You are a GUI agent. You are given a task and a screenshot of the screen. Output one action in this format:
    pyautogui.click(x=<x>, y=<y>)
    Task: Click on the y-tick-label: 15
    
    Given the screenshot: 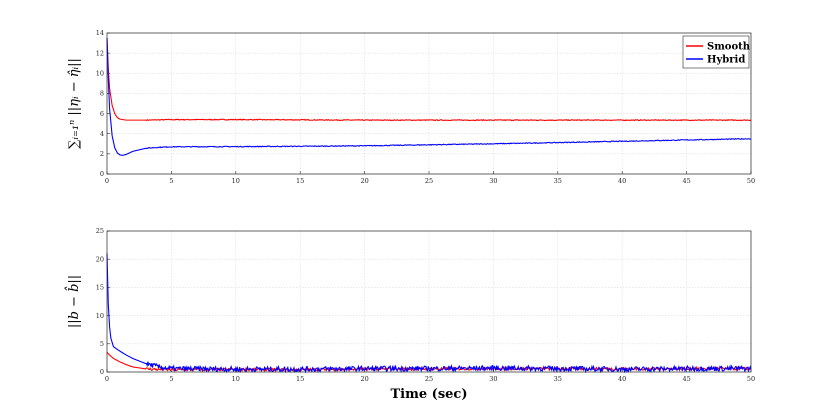 What is the action you would take?
    pyautogui.click(x=100, y=288)
    